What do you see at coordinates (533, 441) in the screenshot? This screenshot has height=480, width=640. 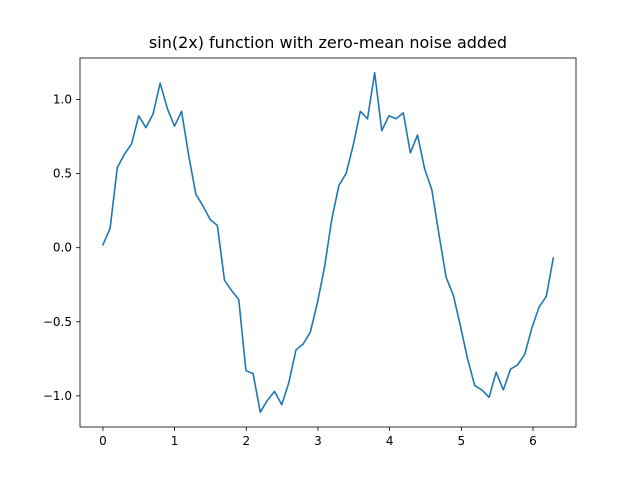 I see `x-tick-label: 6` at bounding box center [533, 441].